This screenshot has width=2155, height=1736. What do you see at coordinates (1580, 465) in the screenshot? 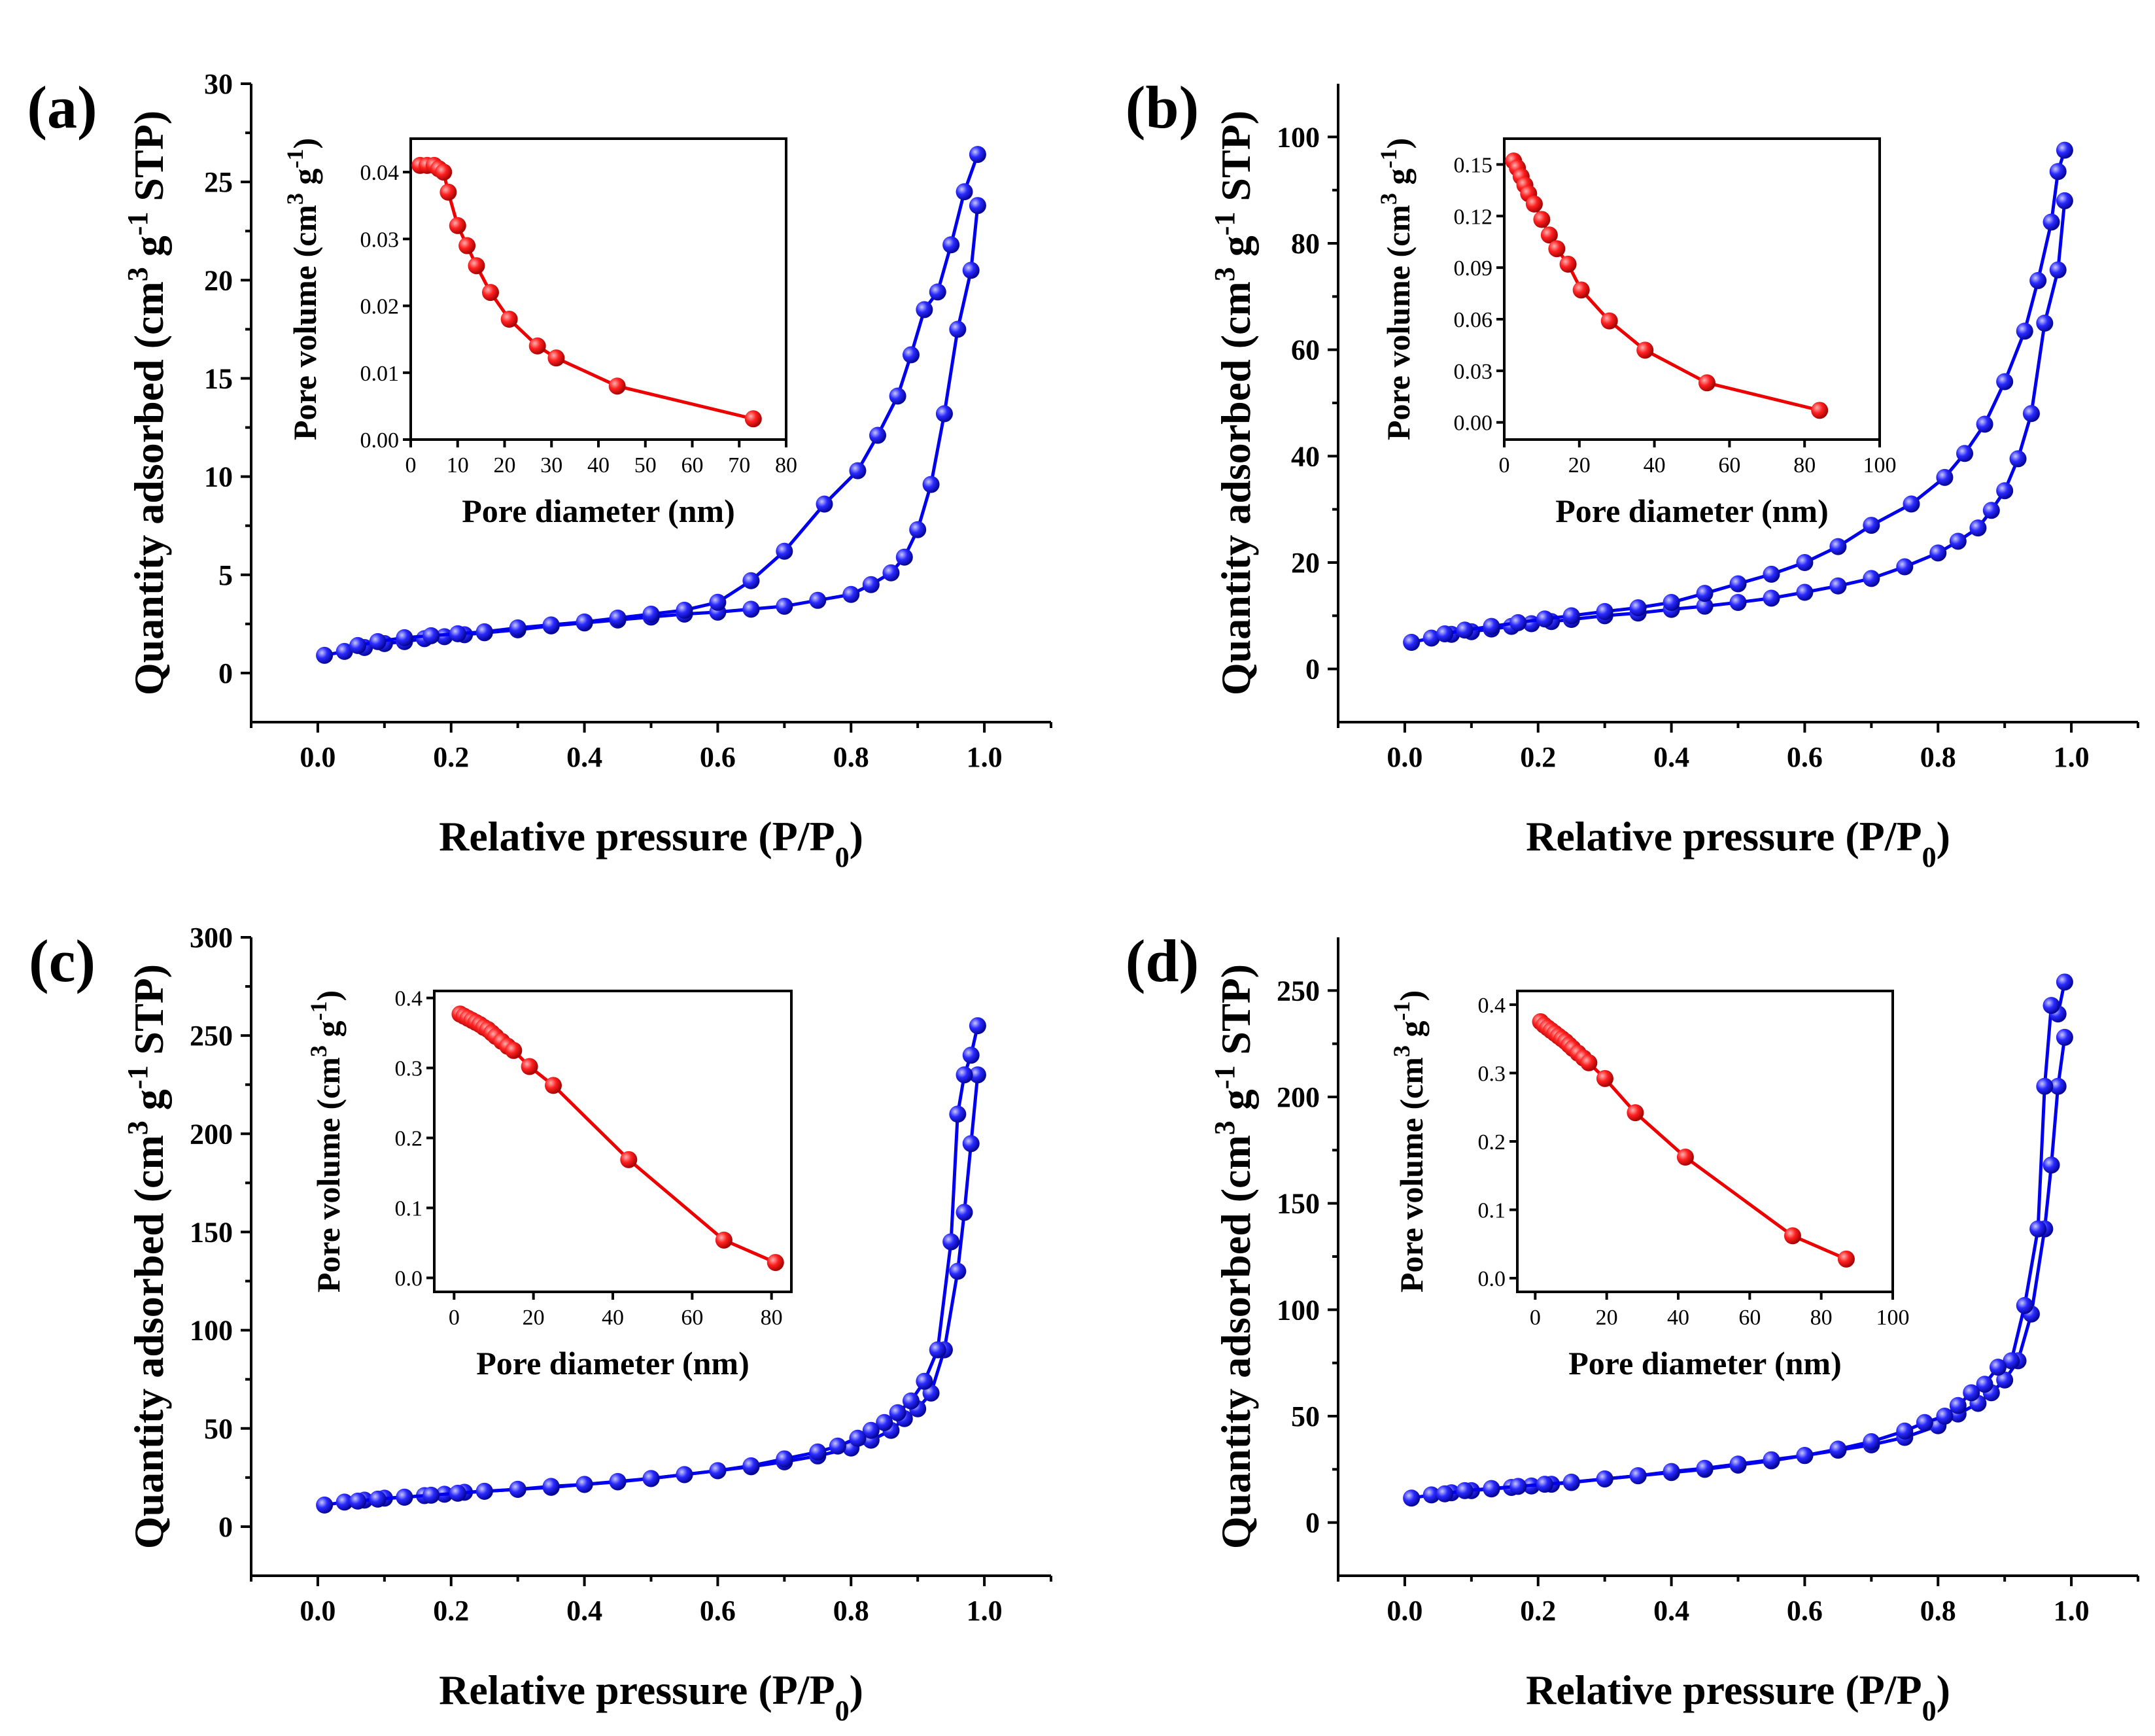
I see `inset-x-tick-label: 20` at bounding box center [1580, 465].